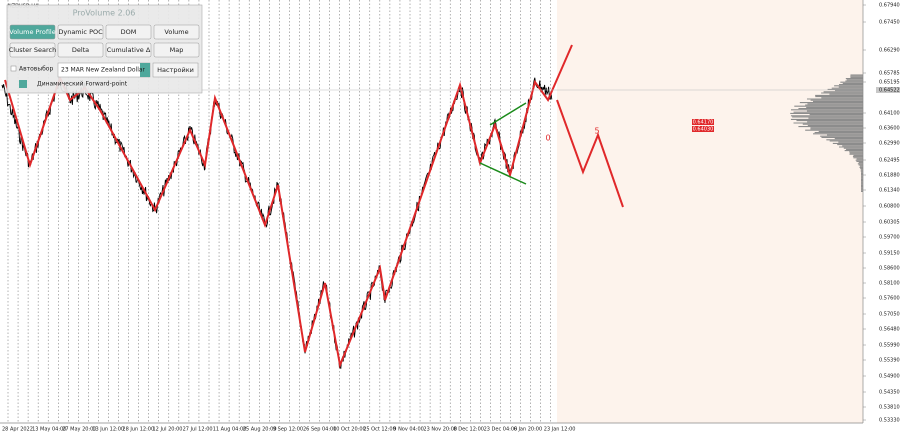 This screenshot has width=900, height=435. I want to click on settings-label: Настройки, so click(175, 70).